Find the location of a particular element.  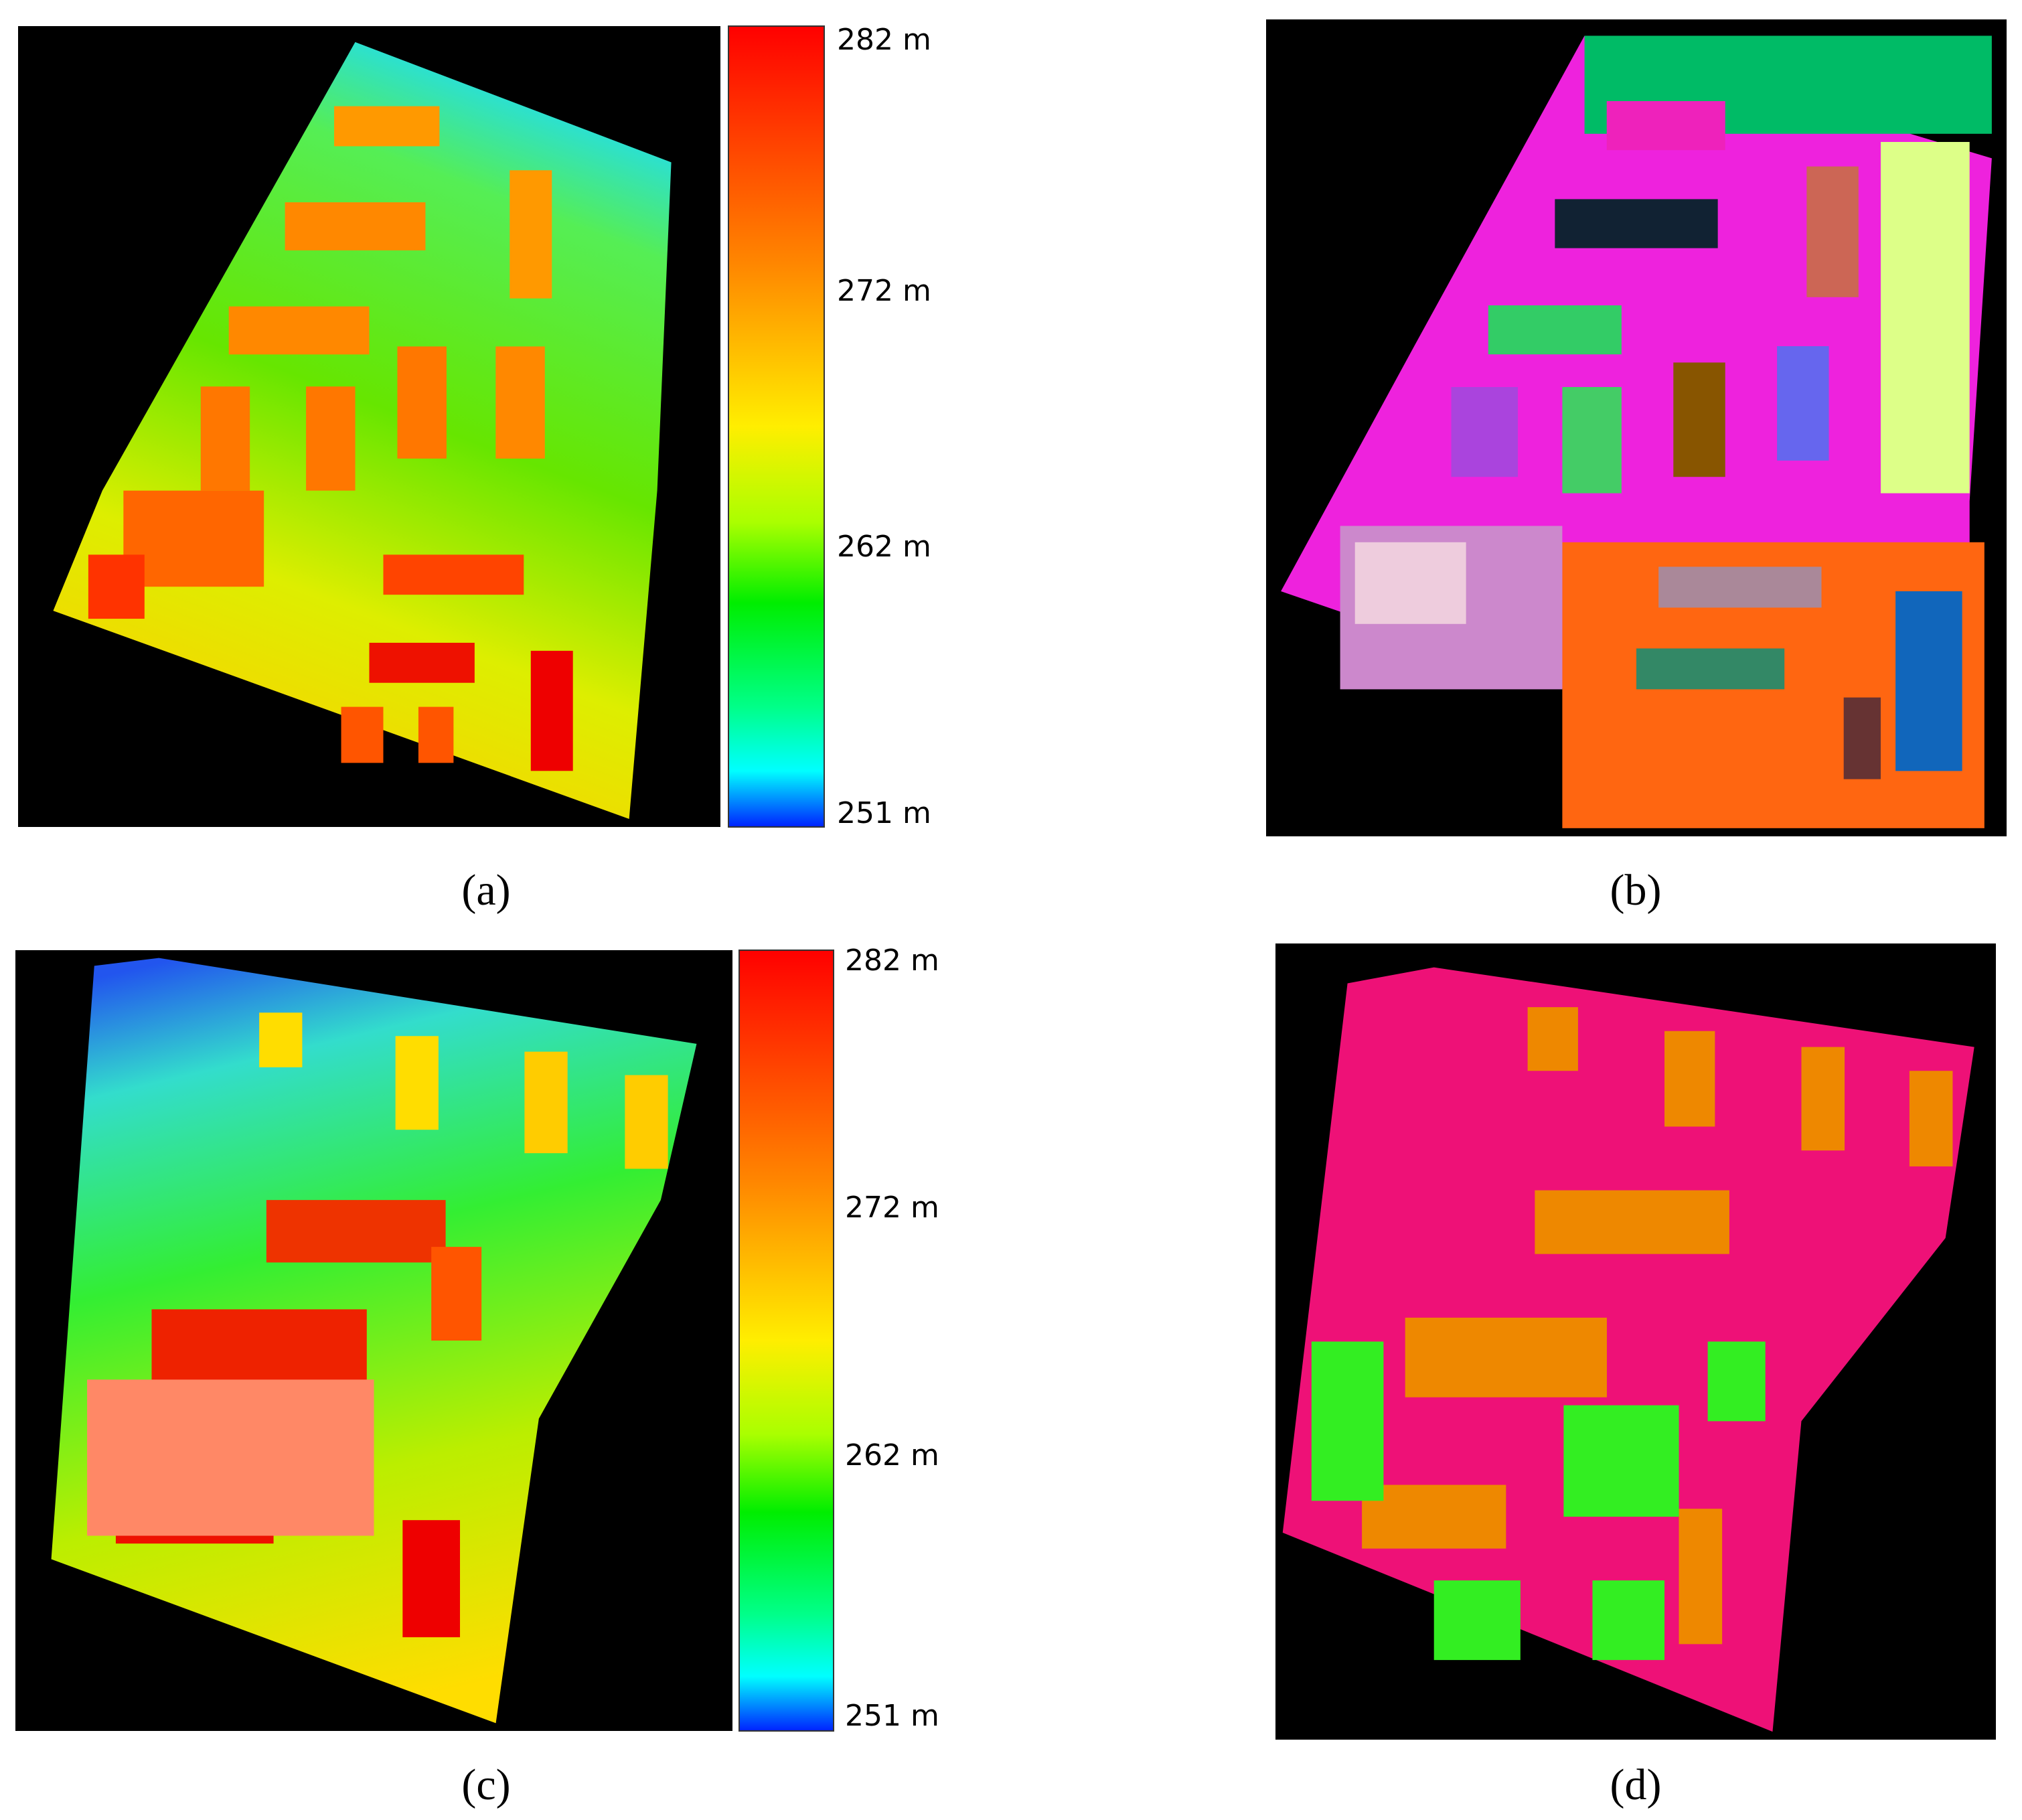

panel-label: (c) is located at coordinates (485, 1785).